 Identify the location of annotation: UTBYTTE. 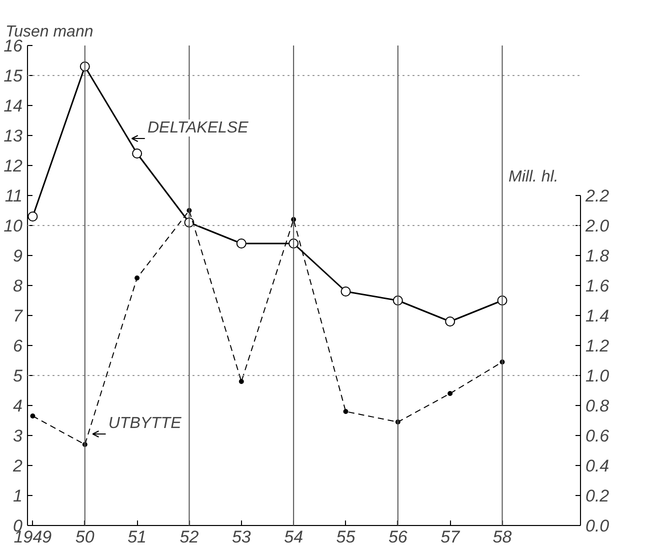
(145, 423).